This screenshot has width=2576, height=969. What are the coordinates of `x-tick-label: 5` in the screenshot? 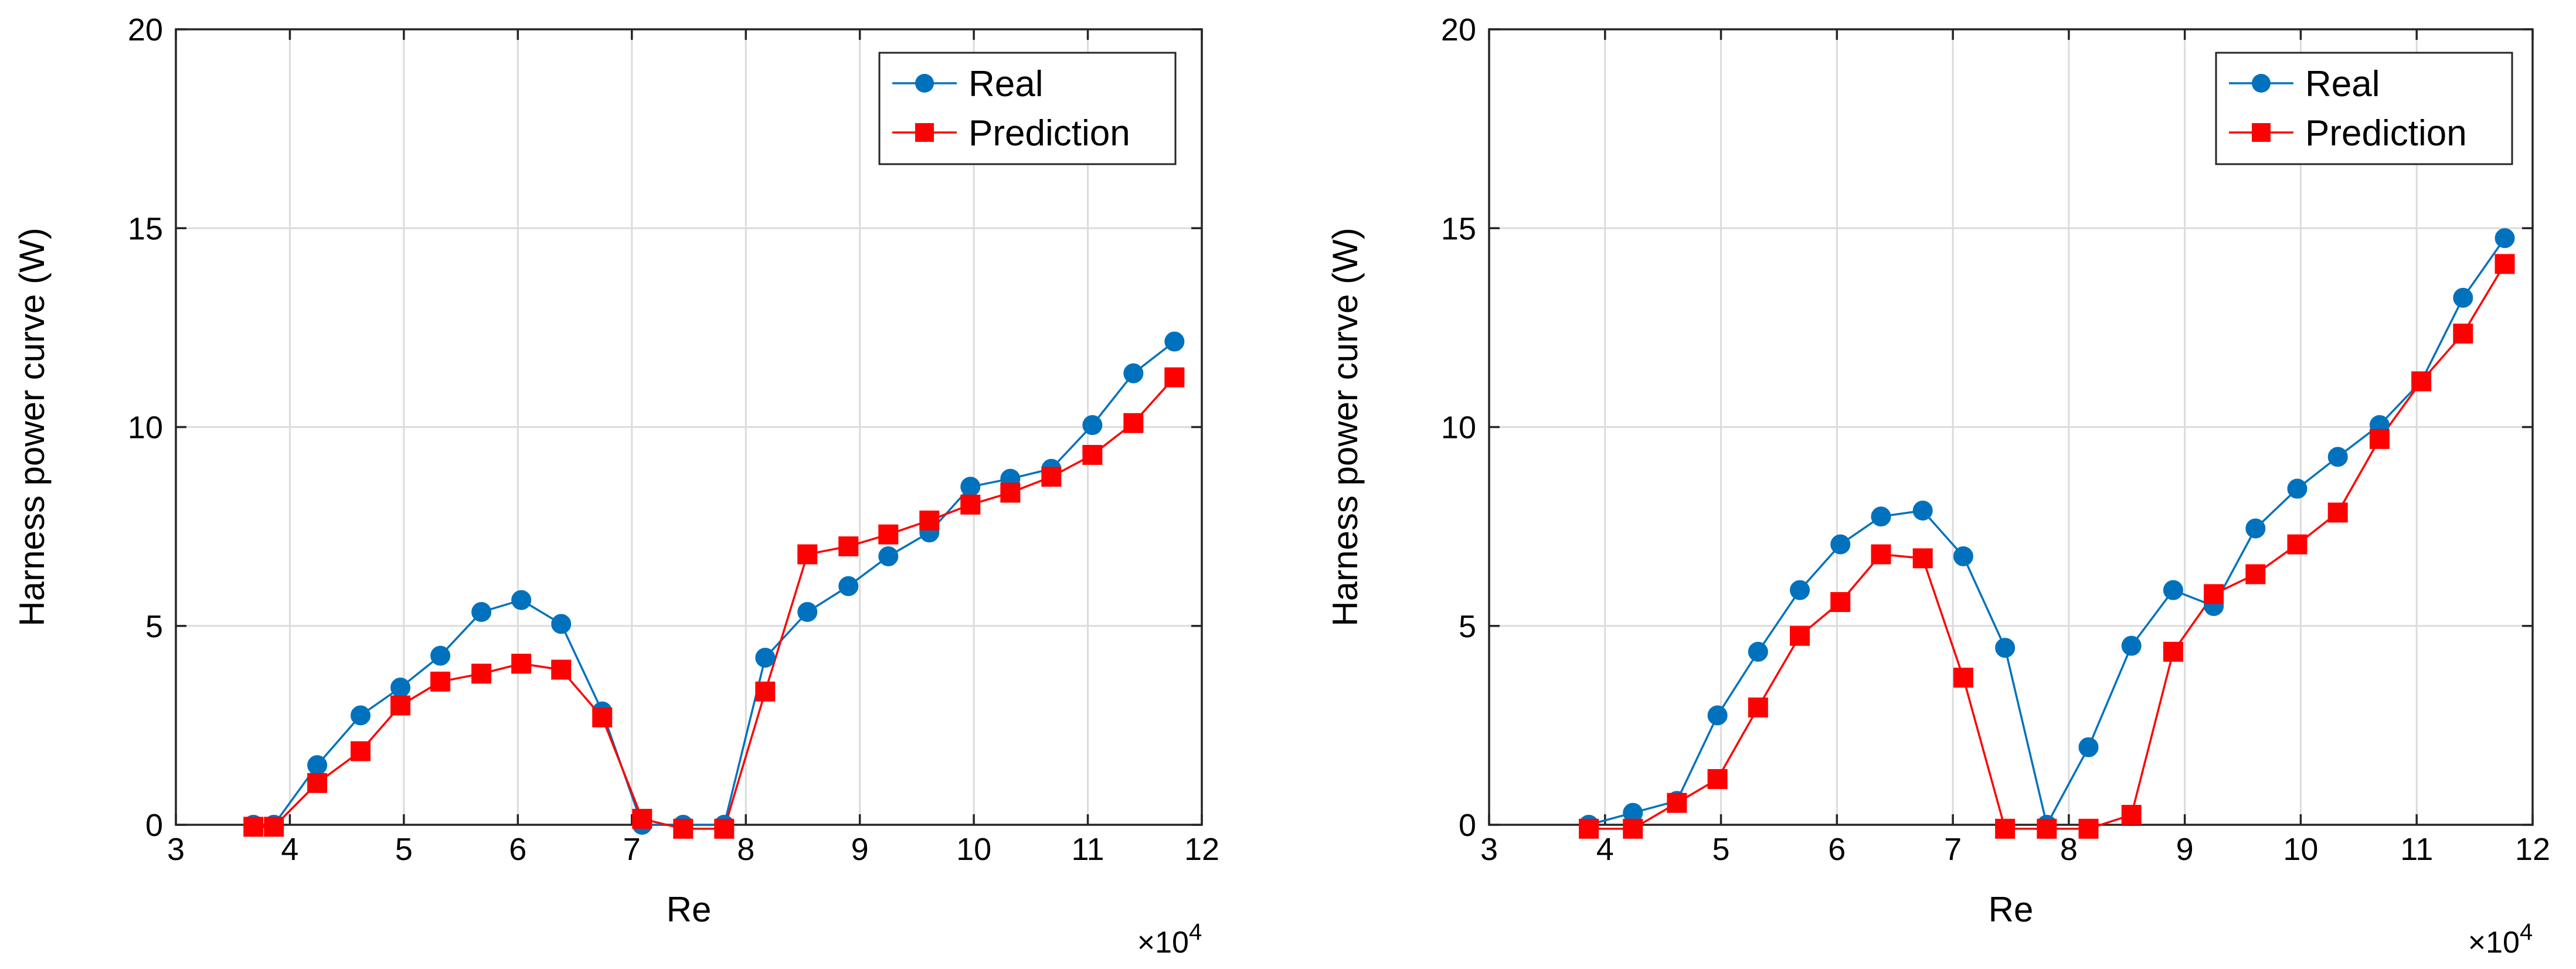 It's located at (1721, 849).